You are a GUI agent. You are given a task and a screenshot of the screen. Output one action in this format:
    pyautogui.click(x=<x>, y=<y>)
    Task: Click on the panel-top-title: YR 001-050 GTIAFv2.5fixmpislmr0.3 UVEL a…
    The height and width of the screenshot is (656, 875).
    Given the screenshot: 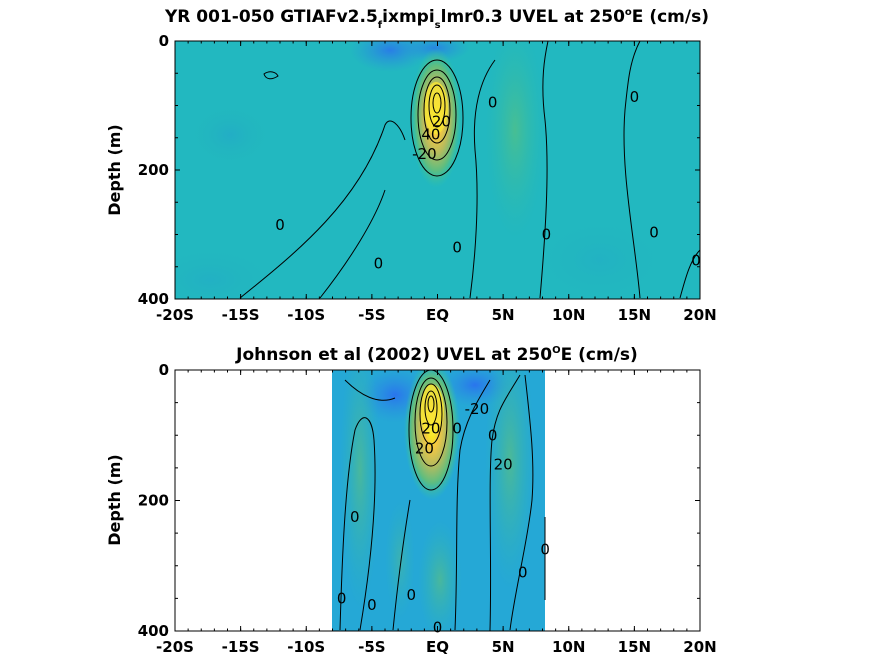 What is the action you would take?
    pyautogui.click(x=436, y=19)
    